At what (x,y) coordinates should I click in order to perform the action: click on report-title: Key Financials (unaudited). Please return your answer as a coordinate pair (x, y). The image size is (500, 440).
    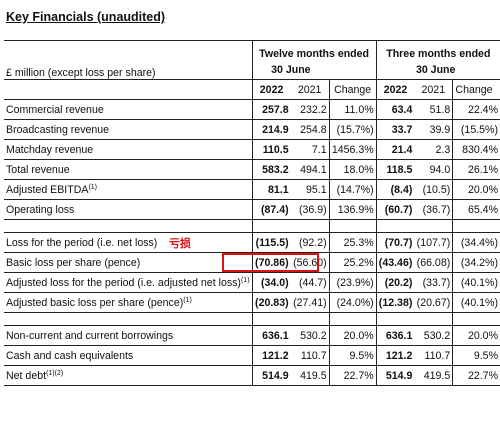
    Looking at the image, I should click on (86, 17).